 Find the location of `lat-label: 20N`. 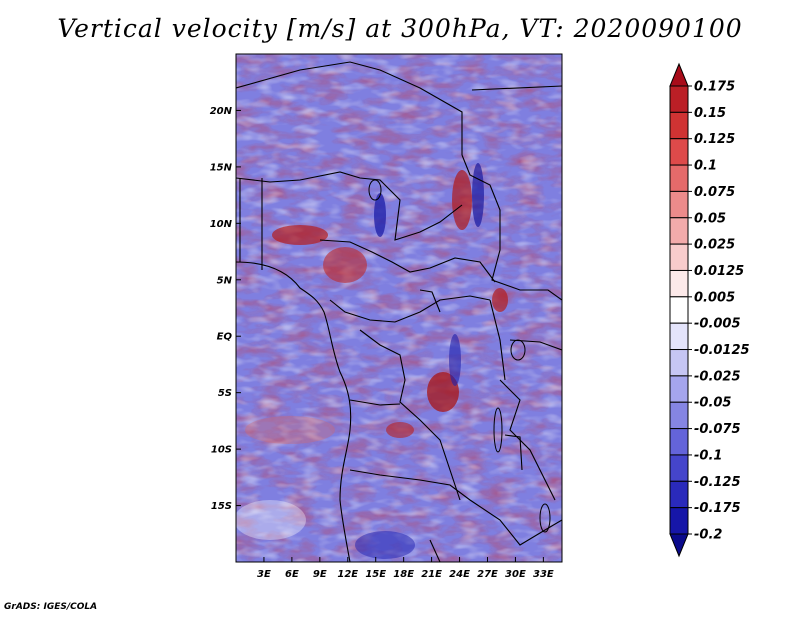

lat-label: 20N is located at coordinates (221, 111).